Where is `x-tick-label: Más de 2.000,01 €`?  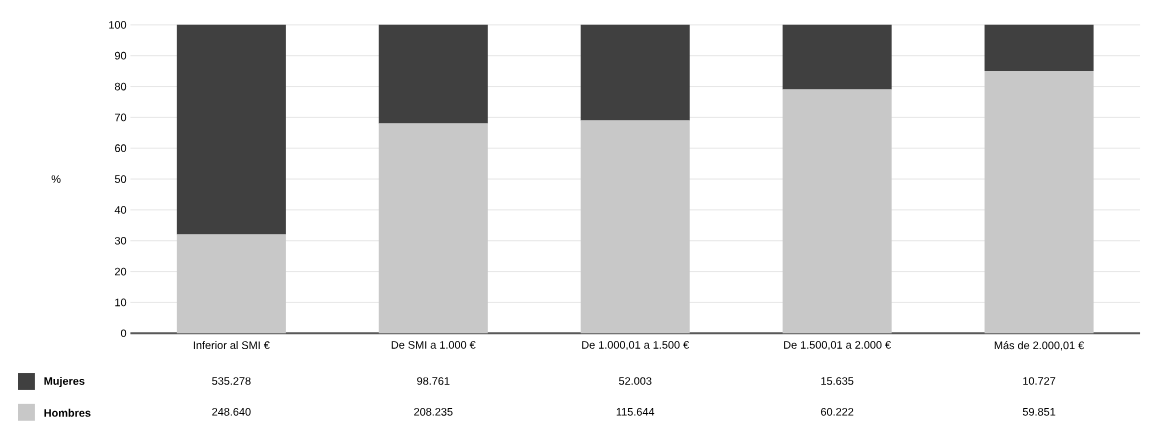
x-tick-label: Más de 2.000,01 € is located at coordinates (1039, 346).